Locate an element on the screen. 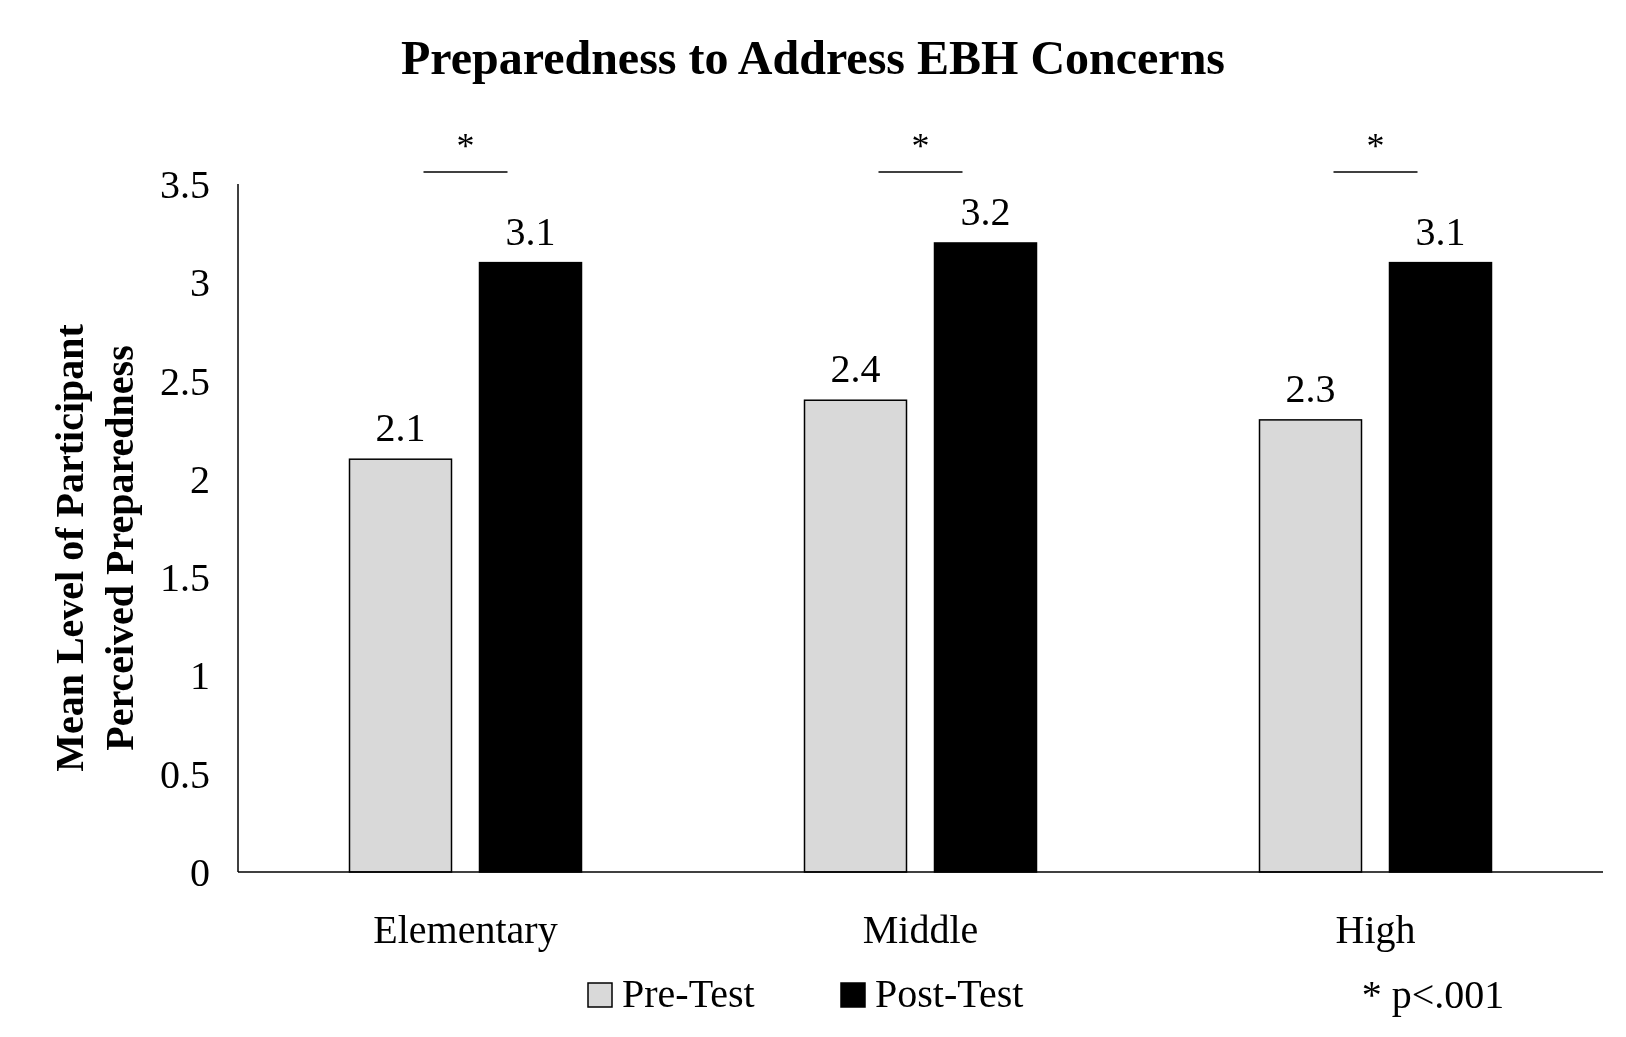  legend-label: Pre-Test is located at coordinates (688, 993).